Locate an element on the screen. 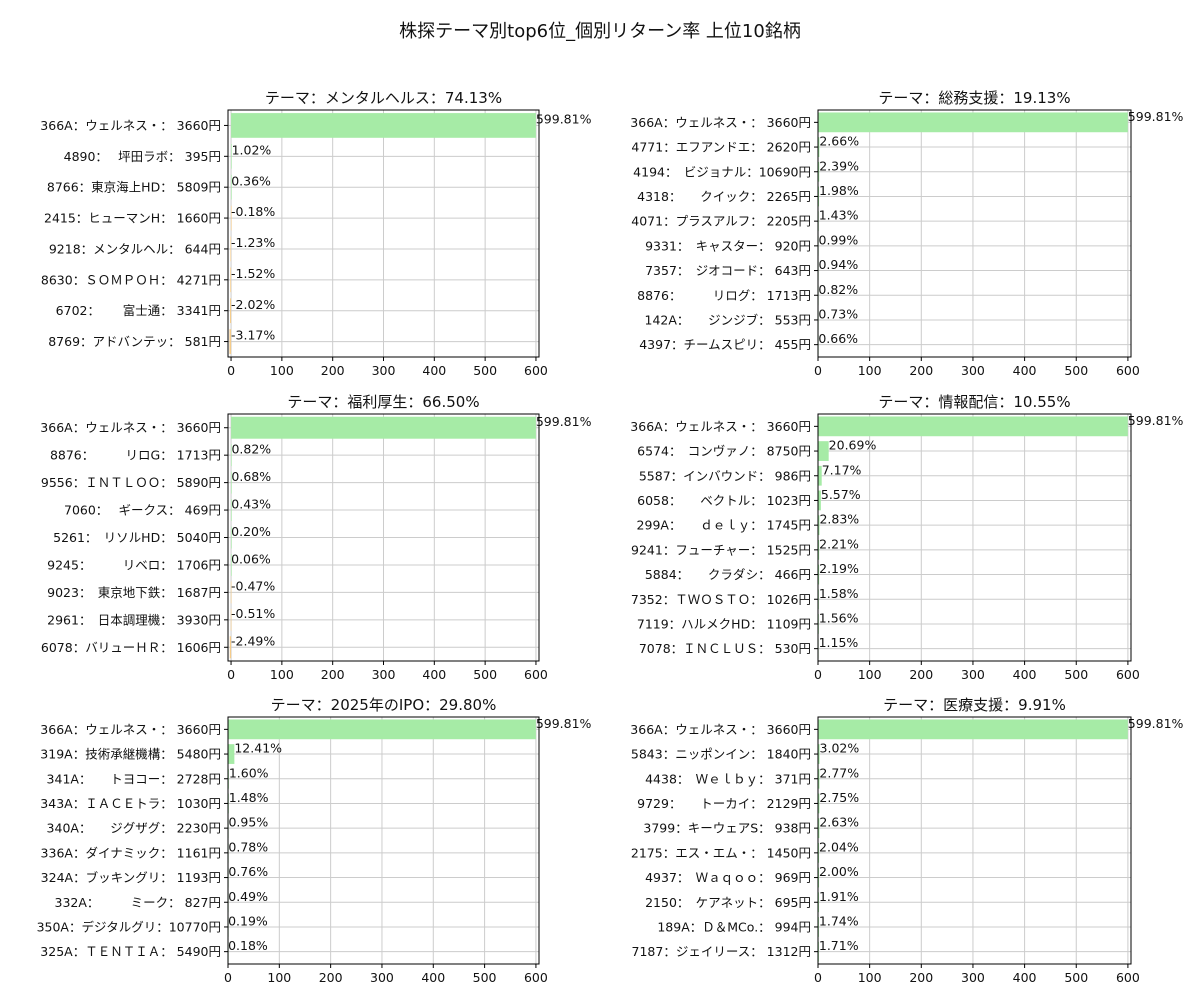  y-tick-label: 319A：技術承継機構： 5480円 is located at coordinates (130, 754).